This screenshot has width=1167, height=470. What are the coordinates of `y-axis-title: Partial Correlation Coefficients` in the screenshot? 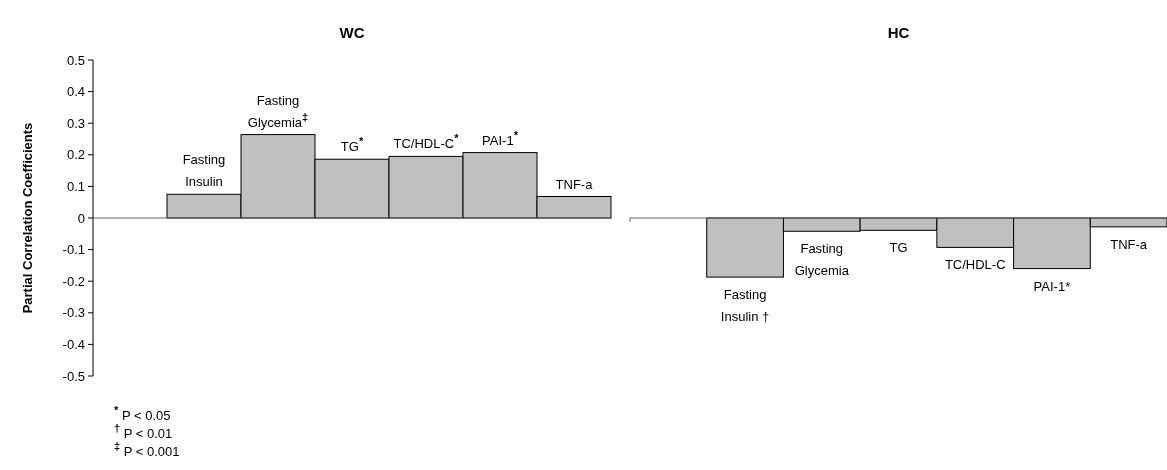 It's located at (27, 218).